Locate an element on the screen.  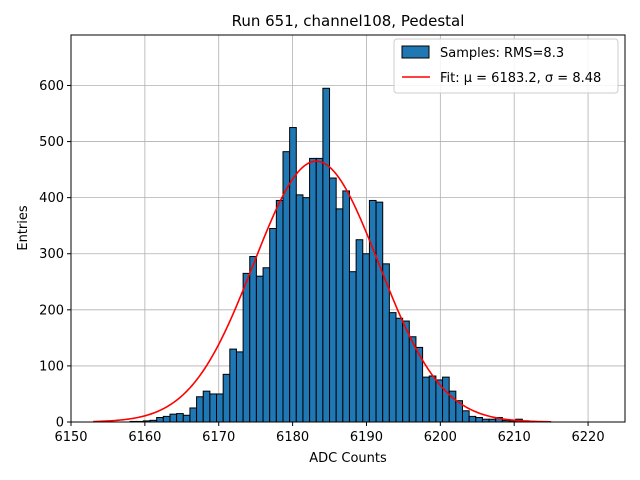
y-tick-label: 0 is located at coordinates (60, 423).